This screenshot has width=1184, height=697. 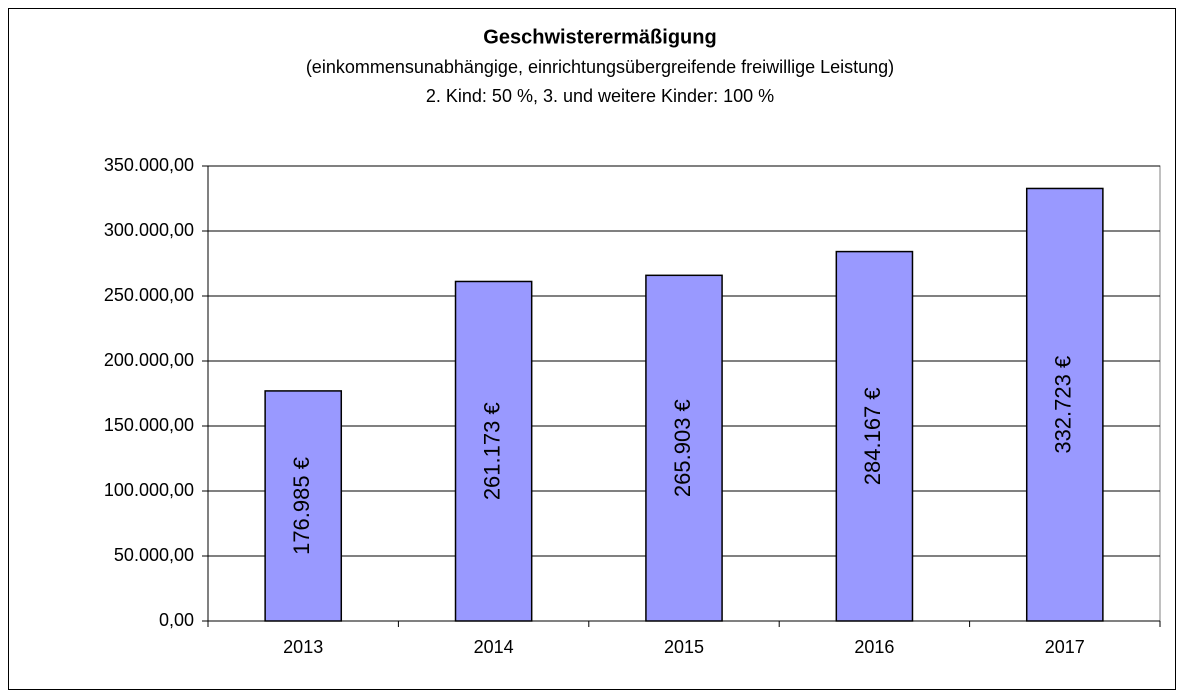 What do you see at coordinates (494, 647) in the screenshot?
I see `x-tick-label: 2014` at bounding box center [494, 647].